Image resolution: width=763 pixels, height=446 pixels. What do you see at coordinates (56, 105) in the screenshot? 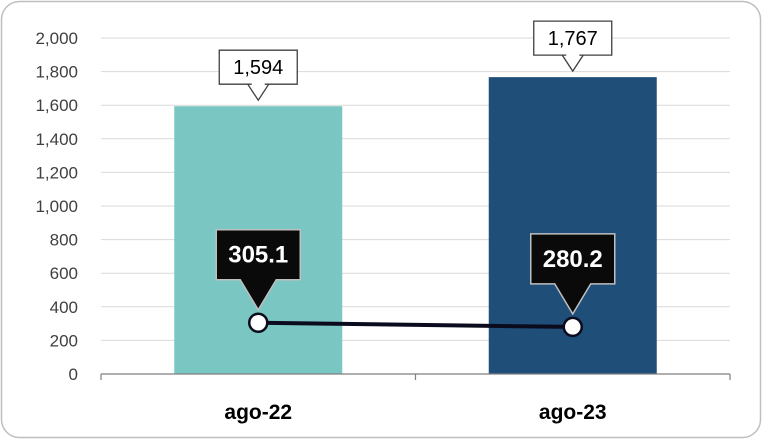
I see `y-tick-label: 1,600` at bounding box center [56, 105].